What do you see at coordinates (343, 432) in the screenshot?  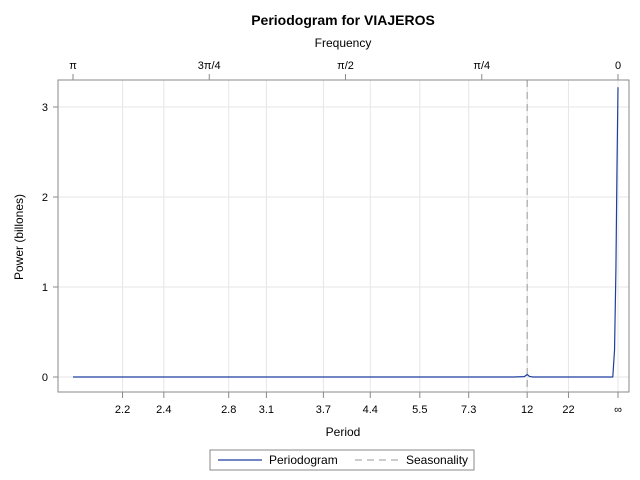 I see `period-axis-title: Period` at bounding box center [343, 432].